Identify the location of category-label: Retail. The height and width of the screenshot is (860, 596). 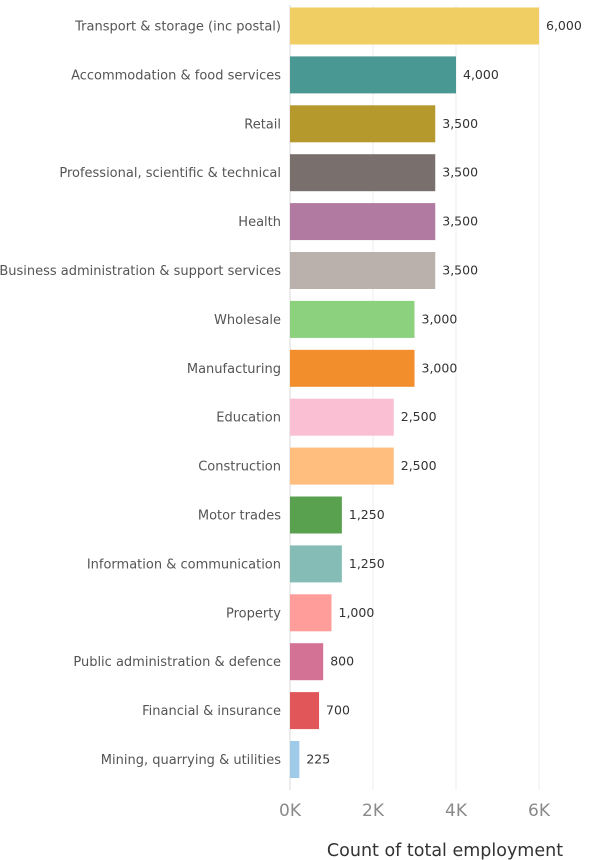
(262, 124).